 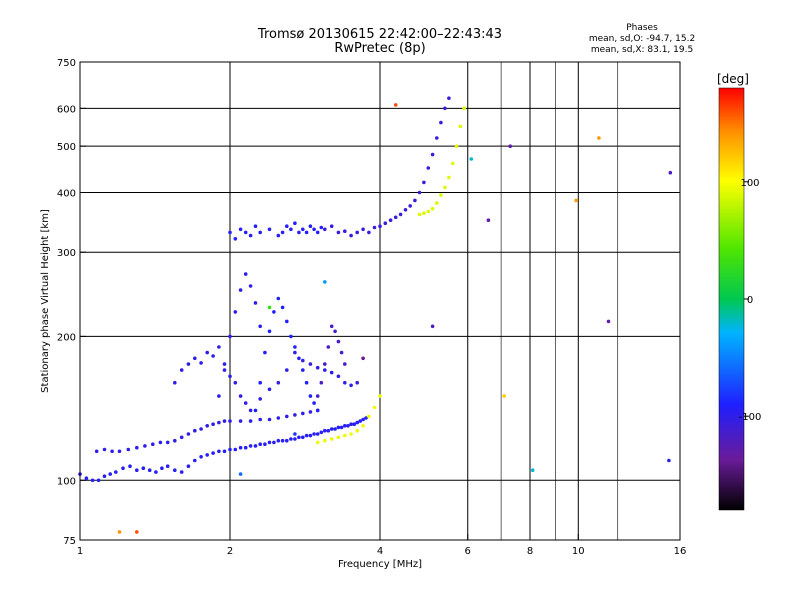 I want to click on colorbar-label: [deg], so click(x=733, y=79).